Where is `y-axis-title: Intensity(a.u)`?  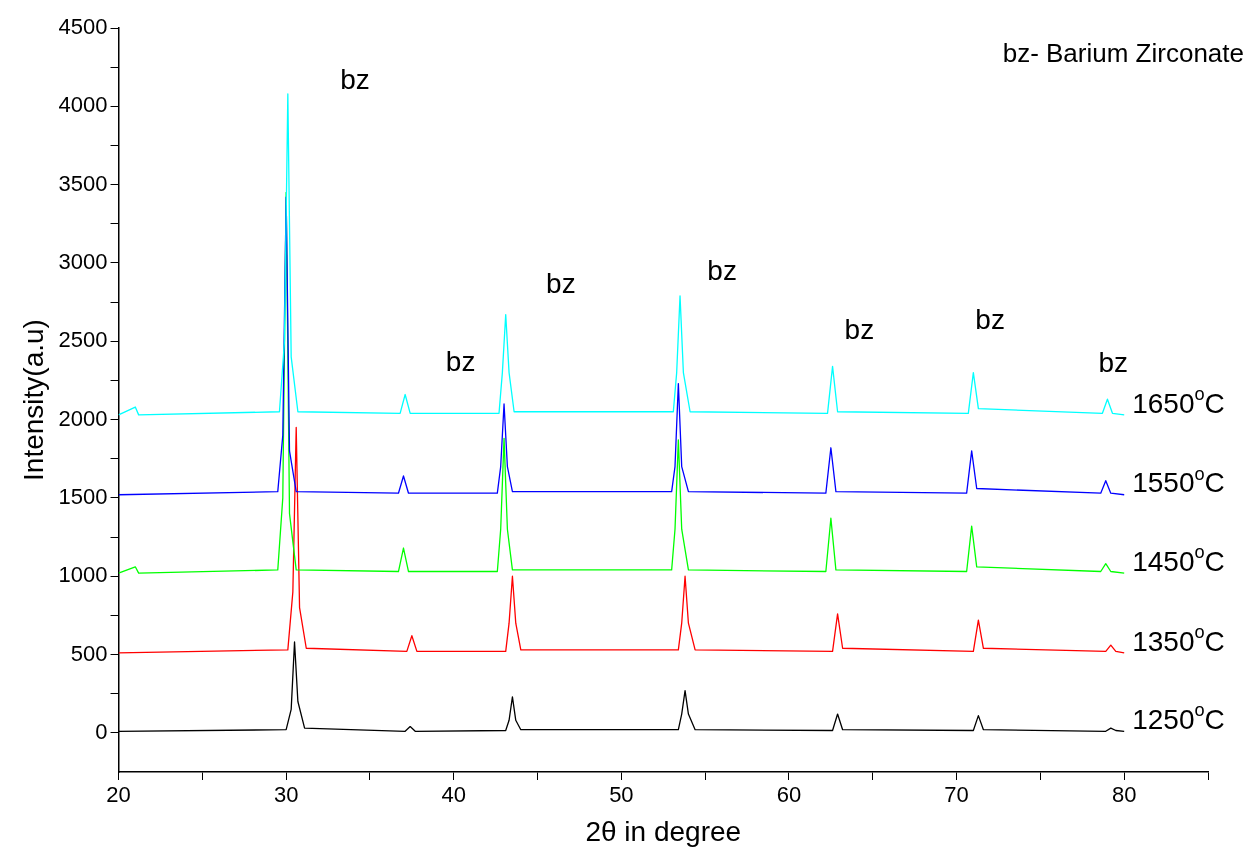
y-axis-title: Intensity(a.u) is located at coordinates (33, 400).